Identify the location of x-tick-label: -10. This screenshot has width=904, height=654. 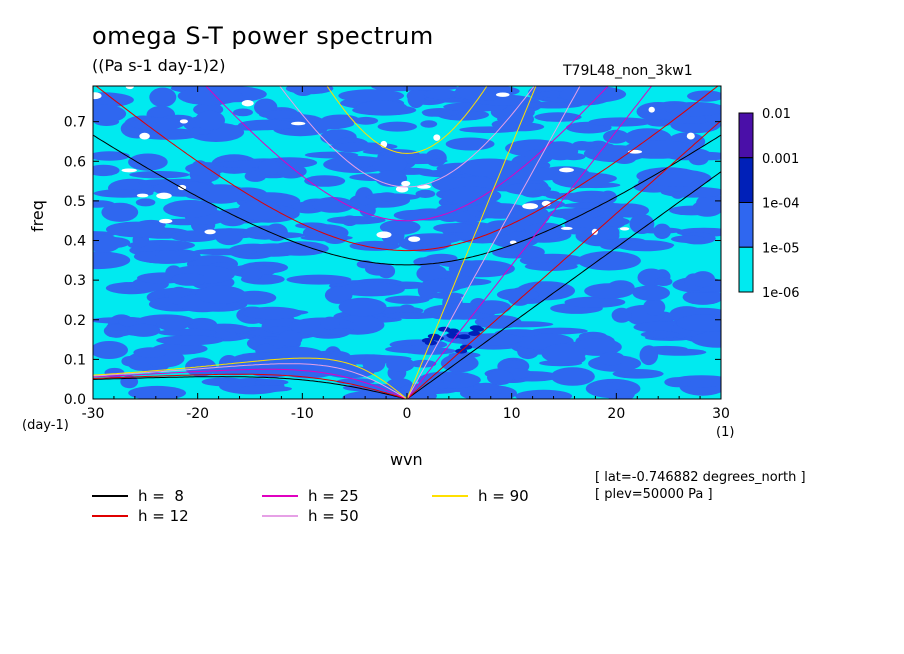
(302, 414).